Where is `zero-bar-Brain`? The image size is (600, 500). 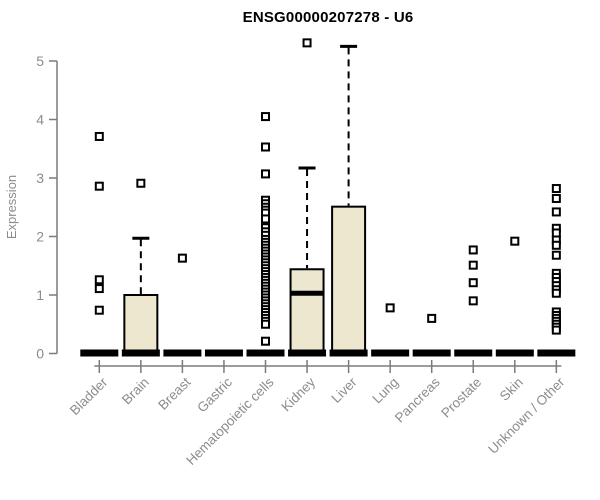 zero-bar-Brain is located at coordinates (140, 353).